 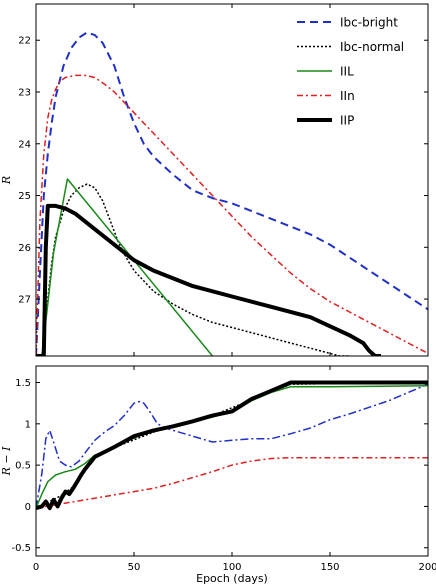 I want to click on x-axis-label: Epoch (days), so click(x=232, y=578).